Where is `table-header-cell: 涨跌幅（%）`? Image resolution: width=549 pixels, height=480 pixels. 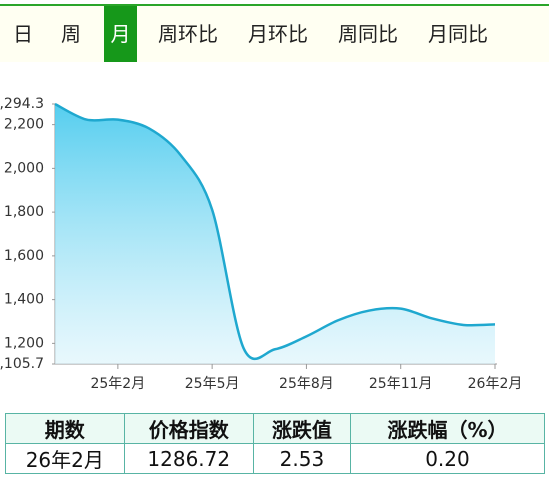 table-header-cell: 涨跌幅（%） is located at coordinates (447, 428).